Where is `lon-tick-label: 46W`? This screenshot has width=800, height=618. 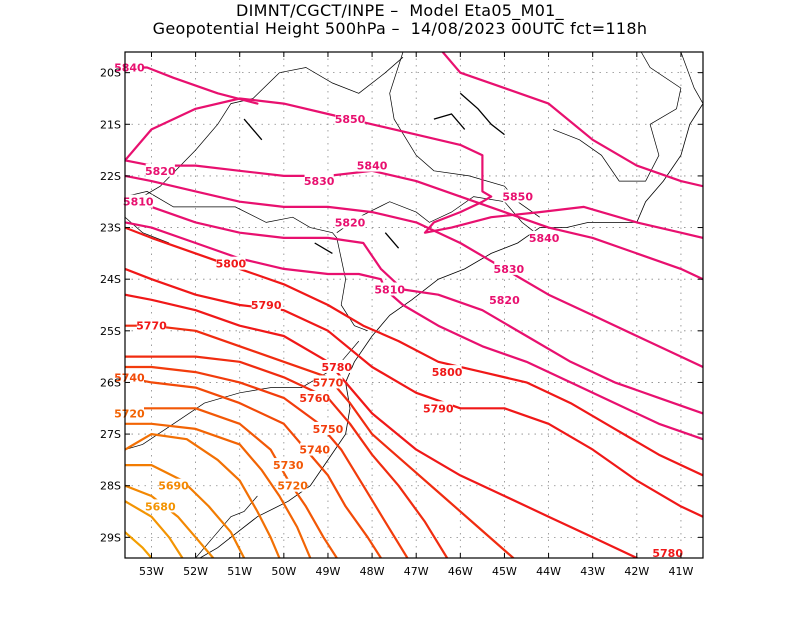
lon-tick-label: 46W is located at coordinates (460, 571).